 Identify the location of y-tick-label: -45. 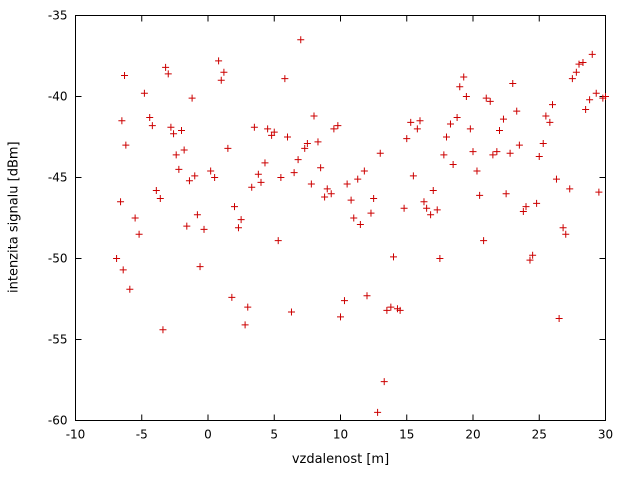
(58, 178).